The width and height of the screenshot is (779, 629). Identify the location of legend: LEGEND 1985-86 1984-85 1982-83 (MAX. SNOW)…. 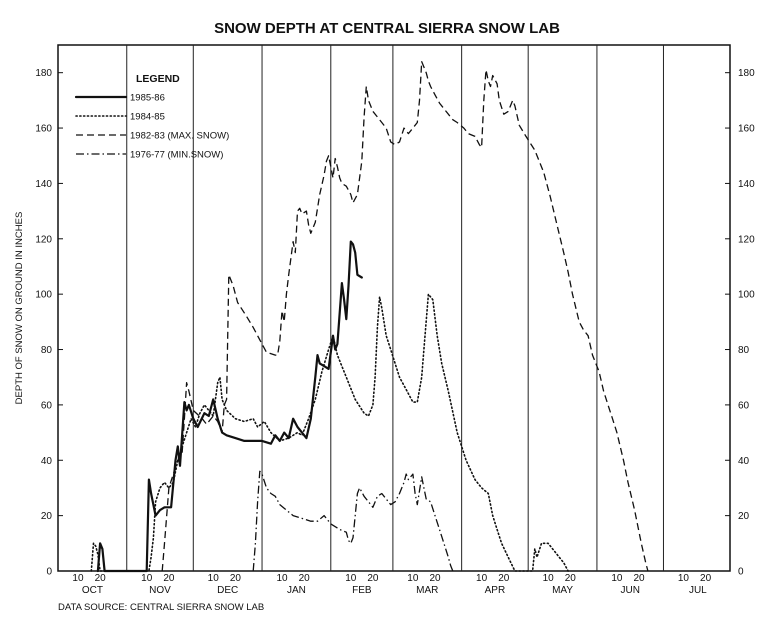
(151, 117).